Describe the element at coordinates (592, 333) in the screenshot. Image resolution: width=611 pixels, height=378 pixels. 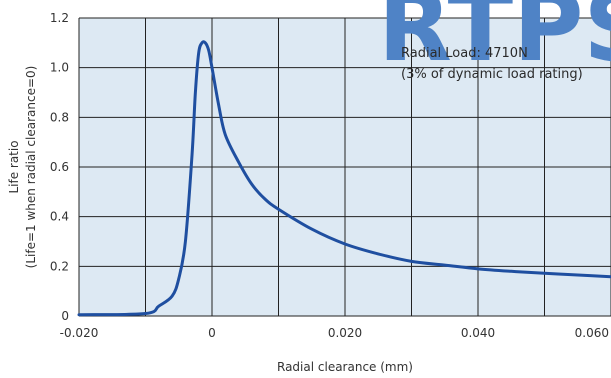
I see `x-tick-label: 0.060` at that location.